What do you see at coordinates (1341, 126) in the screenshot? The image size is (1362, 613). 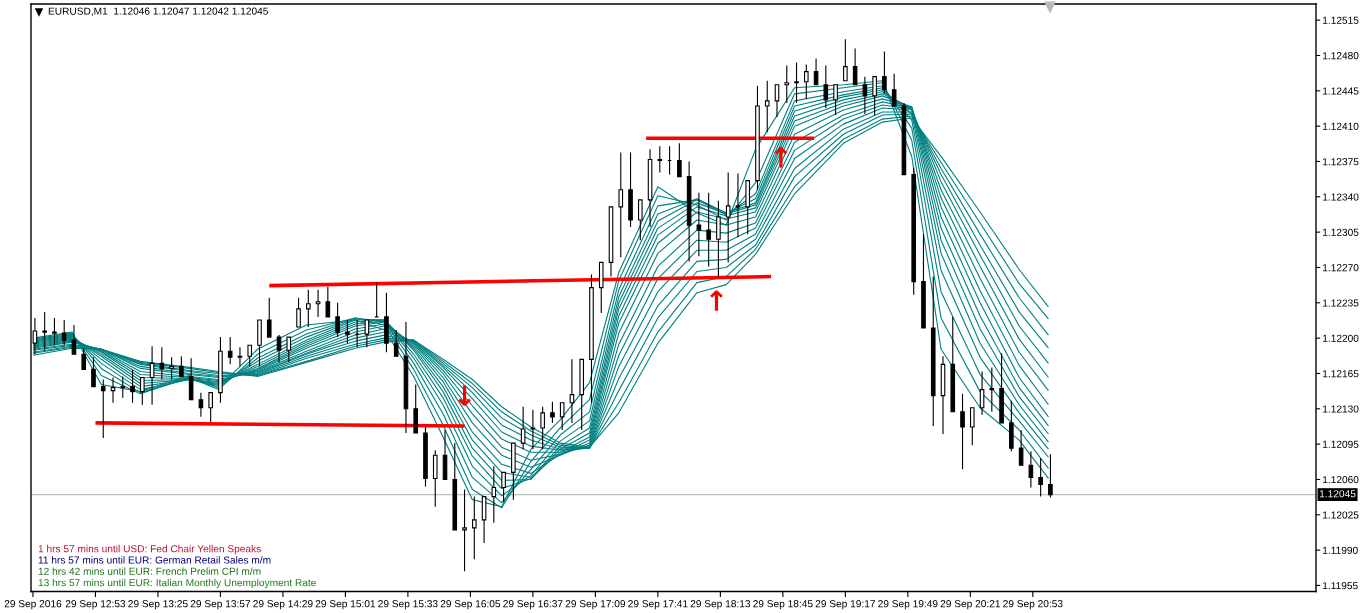 I see `y-tick-label: 1.12410` at bounding box center [1341, 126].